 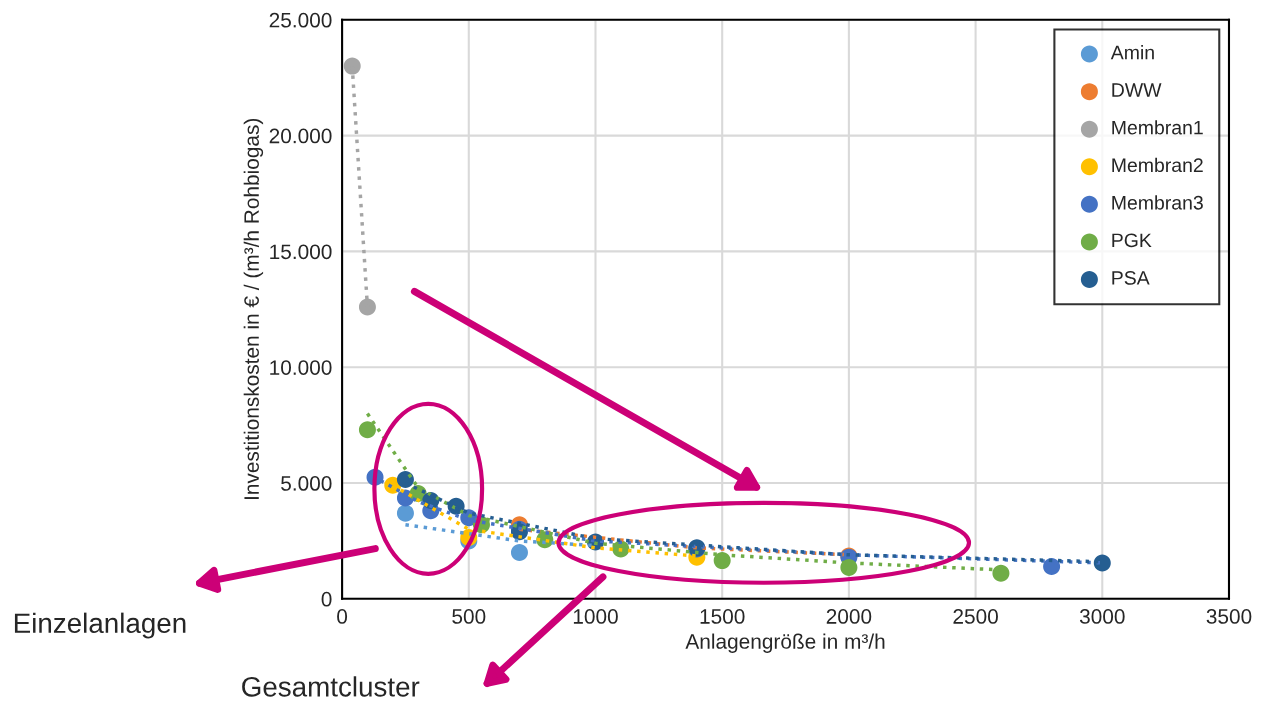 I want to click on text: Einzelanlagen, so click(x=100, y=625).